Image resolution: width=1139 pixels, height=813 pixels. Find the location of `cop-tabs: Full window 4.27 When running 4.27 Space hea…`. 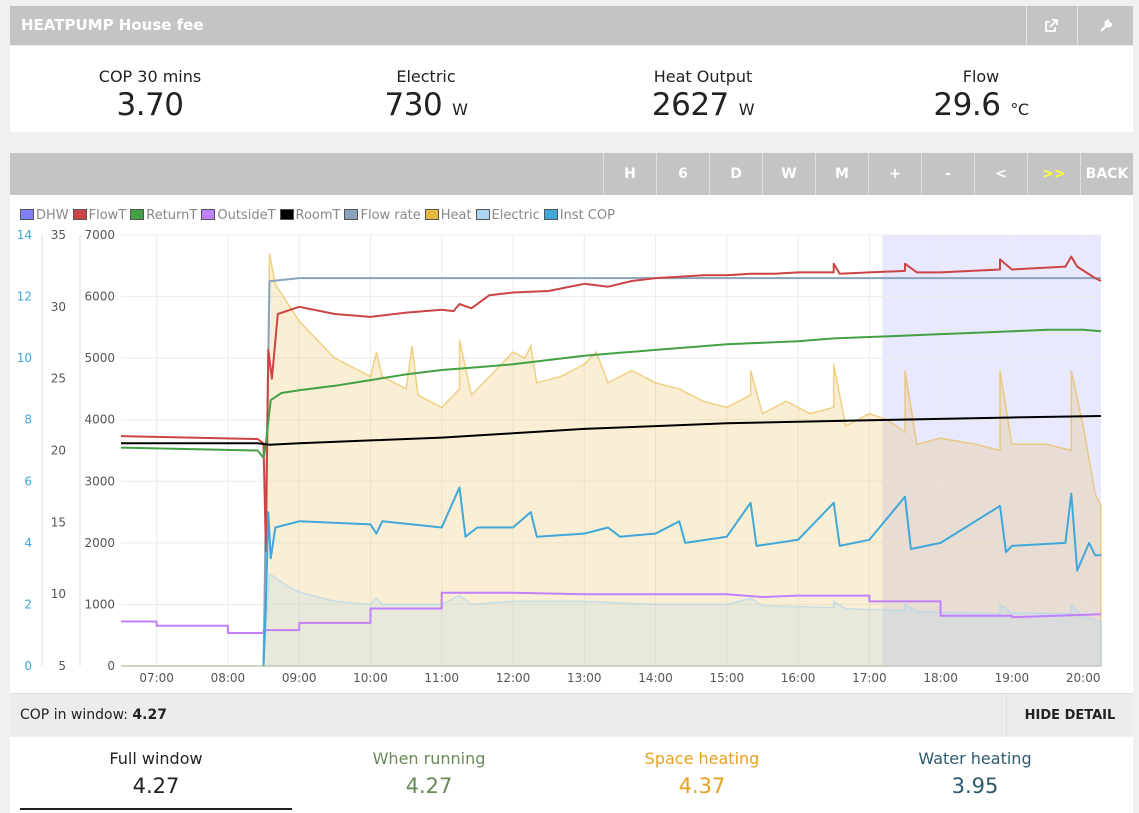

cop-tabs: Full window 4.27 When running 4.27 Space hea… is located at coordinates (571, 775).